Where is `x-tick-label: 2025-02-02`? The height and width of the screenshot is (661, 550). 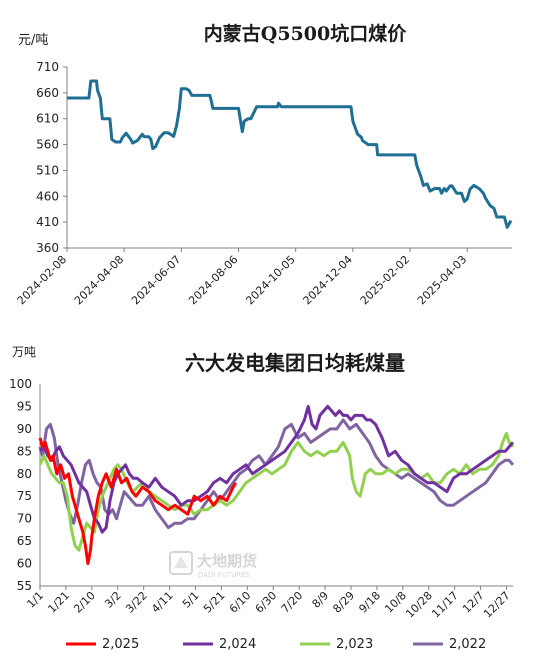
x-tick-label: 2025-02-02 is located at coordinates (385, 280).